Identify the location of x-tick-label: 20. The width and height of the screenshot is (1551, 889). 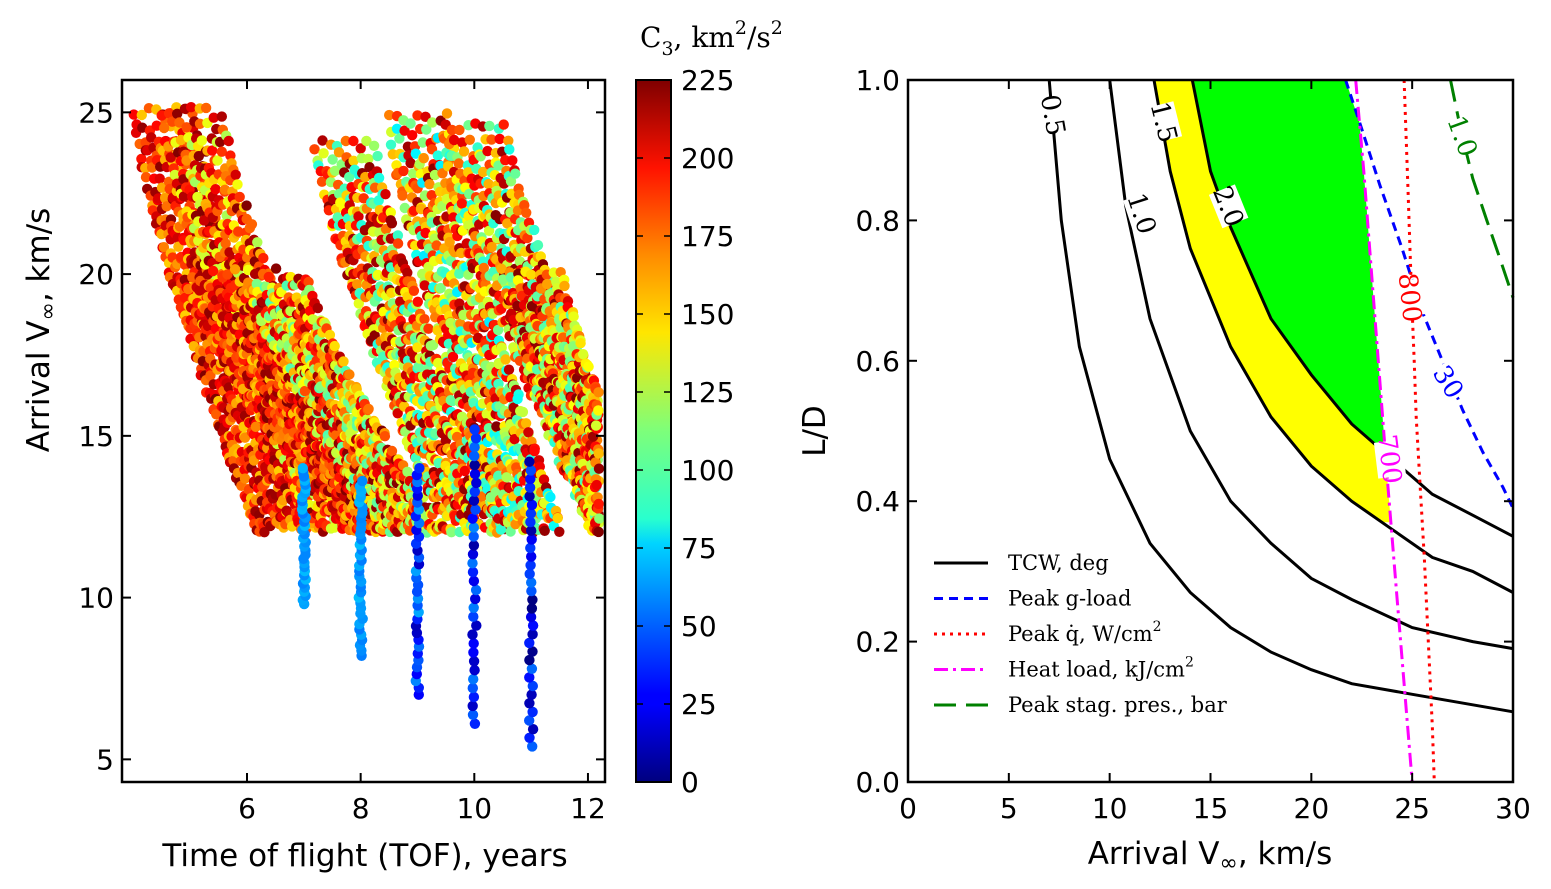
(1312, 808).